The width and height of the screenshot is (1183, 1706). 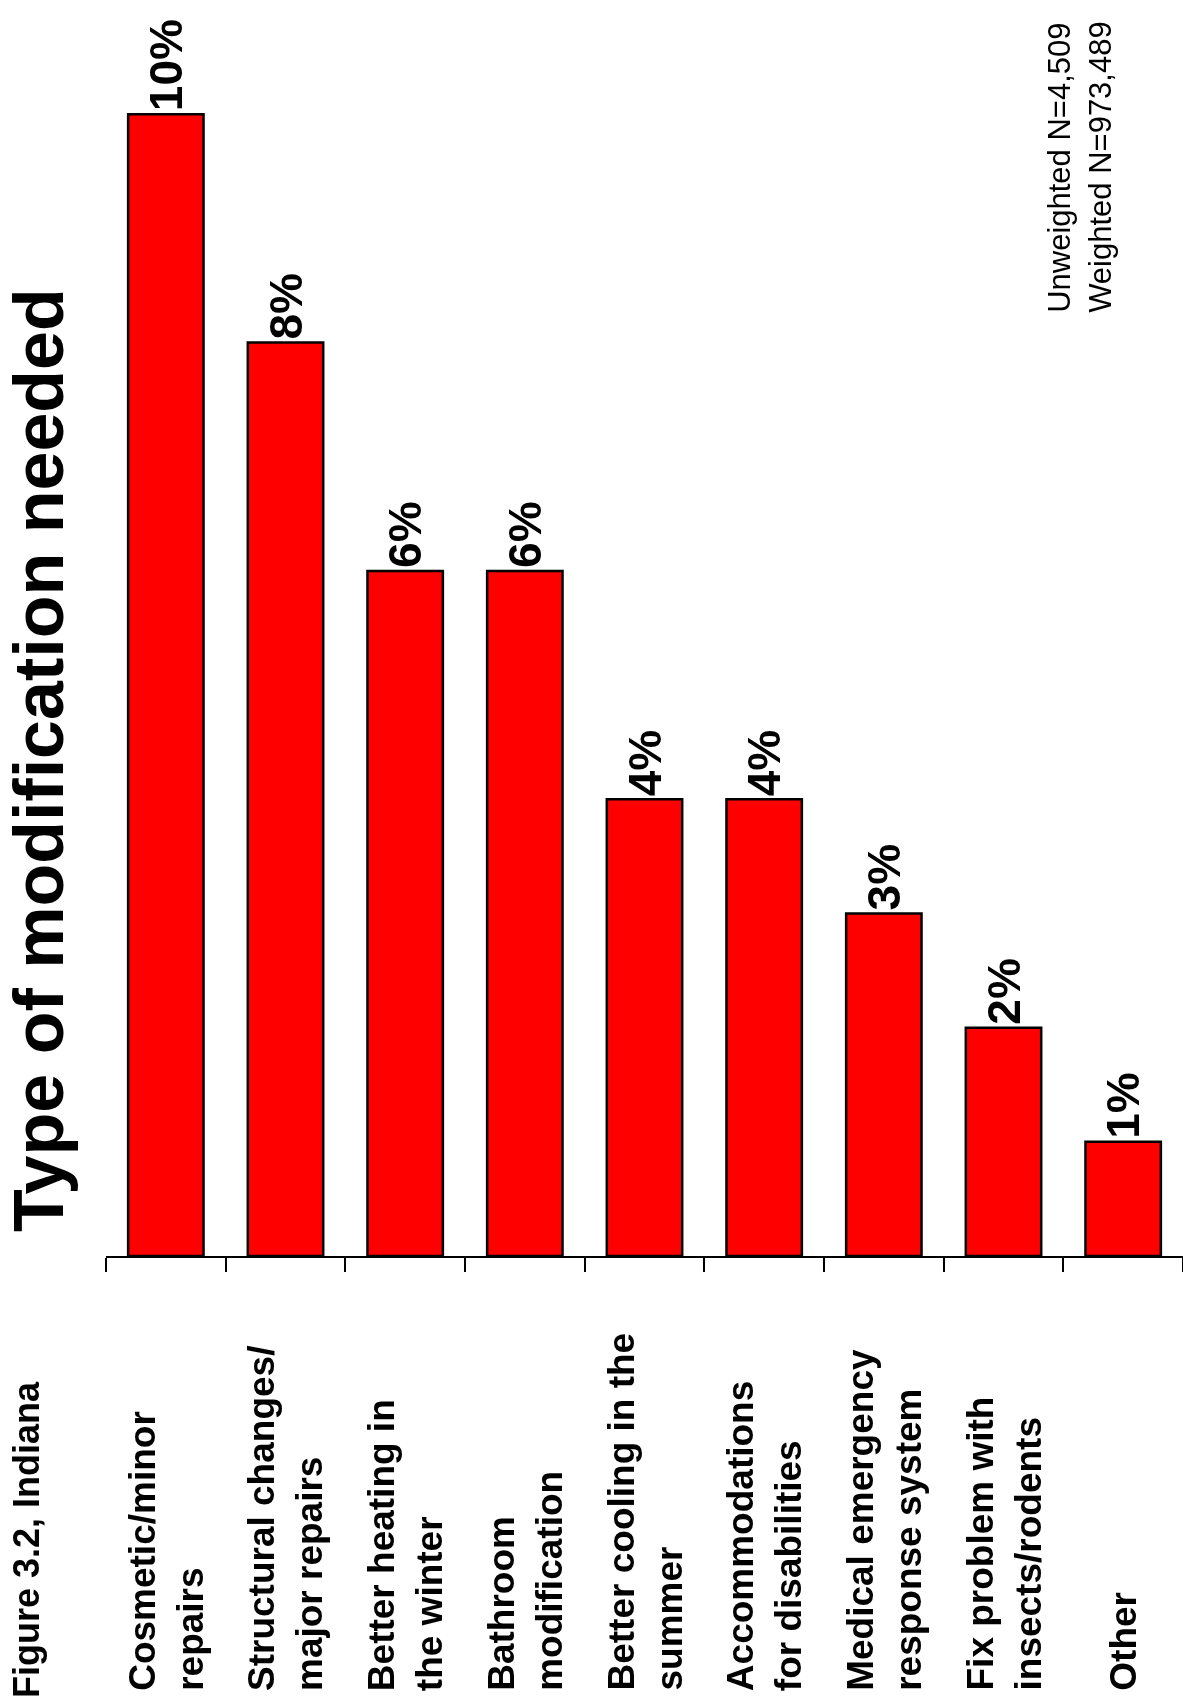 What do you see at coordinates (165, 65) in the screenshot?
I see `data-label: 10%` at bounding box center [165, 65].